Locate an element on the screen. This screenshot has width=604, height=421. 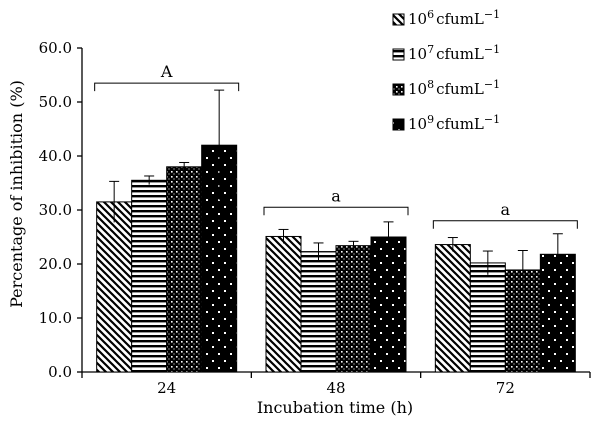
y-tick-label: 10.0 is located at coordinates (55, 318).